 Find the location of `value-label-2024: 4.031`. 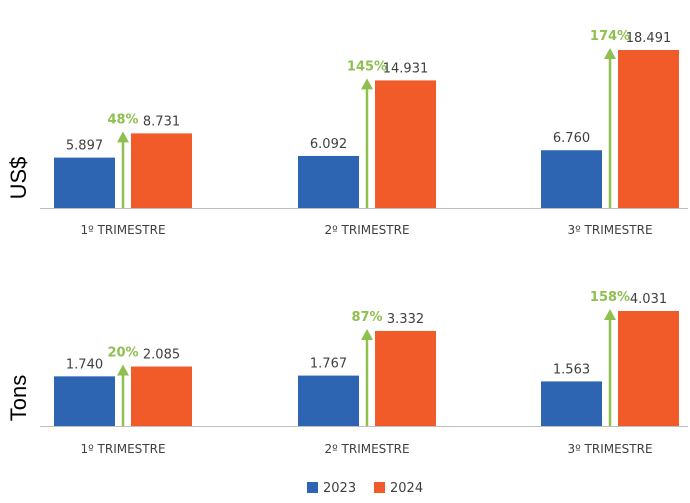

value-label-2024: 4.031 is located at coordinates (648, 299).